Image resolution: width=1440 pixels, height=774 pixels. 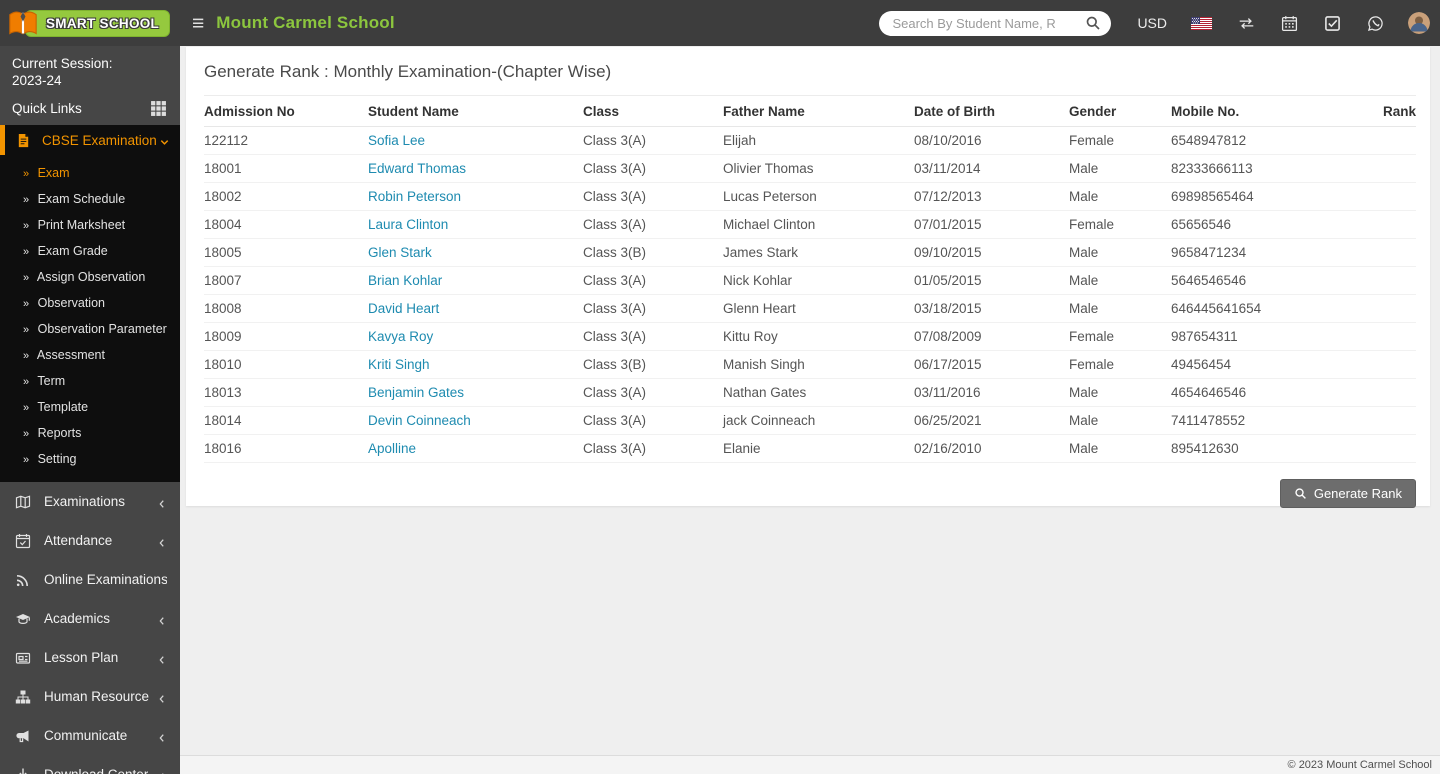 I want to click on language-flag-icon, so click(x=1201, y=23).